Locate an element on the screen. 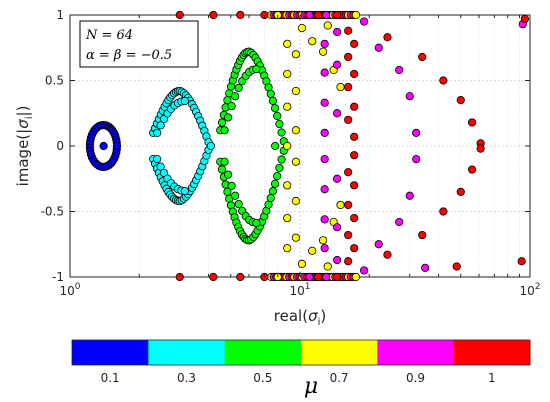  annotation-line-alpha-beta: α = β = −0.5 is located at coordinates (129, 55).